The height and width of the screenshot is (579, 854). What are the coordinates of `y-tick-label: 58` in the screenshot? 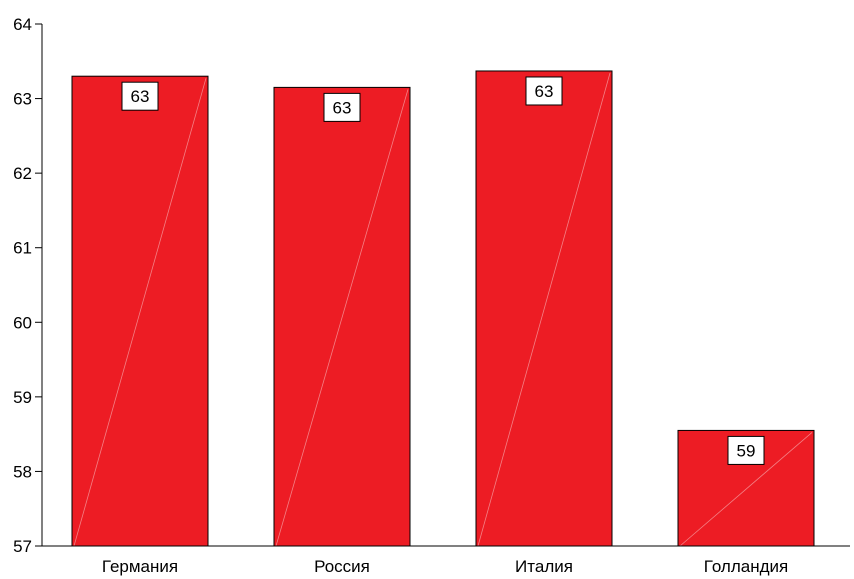 It's located at (22, 471).